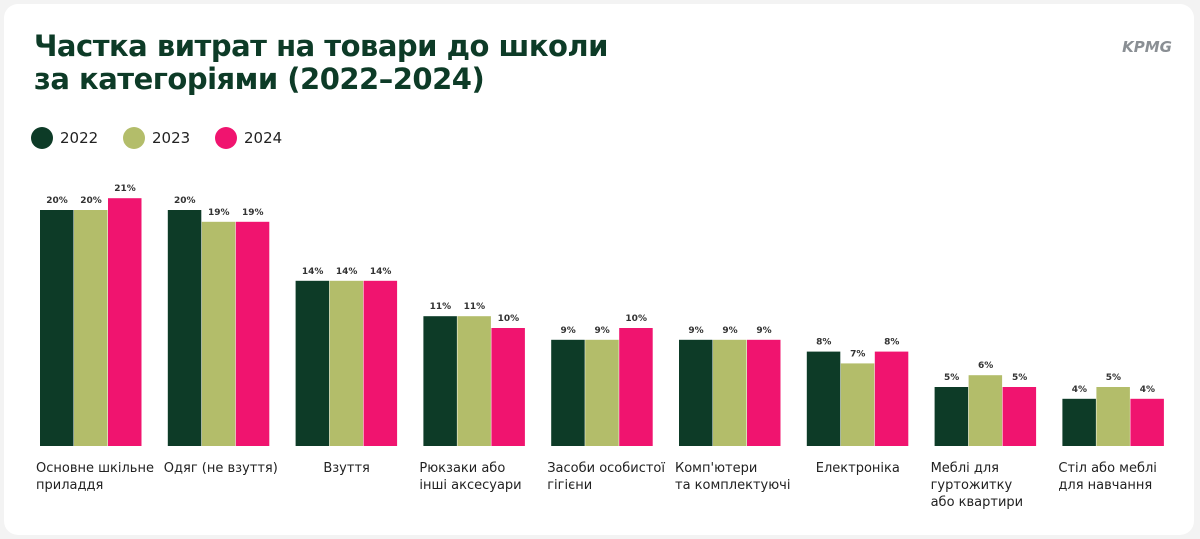 The image size is (1200, 539). Describe the element at coordinates (1147, 47) in the screenshot. I see `logo: KPMG` at that location.